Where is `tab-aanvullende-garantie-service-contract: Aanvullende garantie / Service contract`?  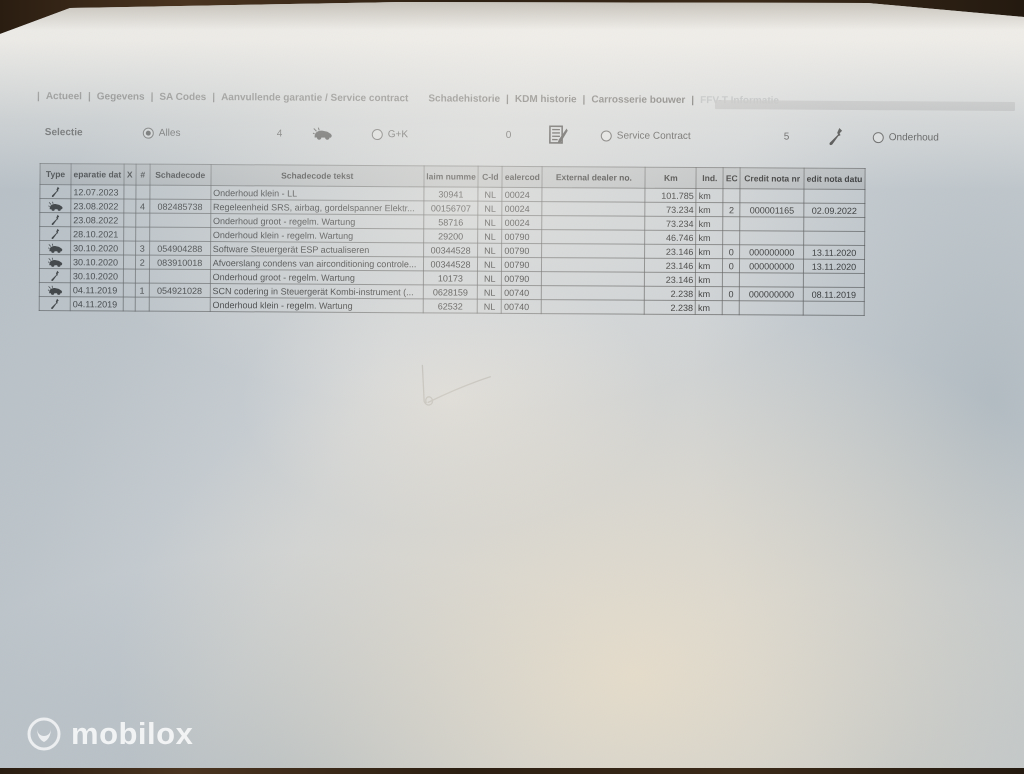 tab-aanvullende-garantie-service-contract: Aanvullende garantie / Service contract is located at coordinates (315, 98).